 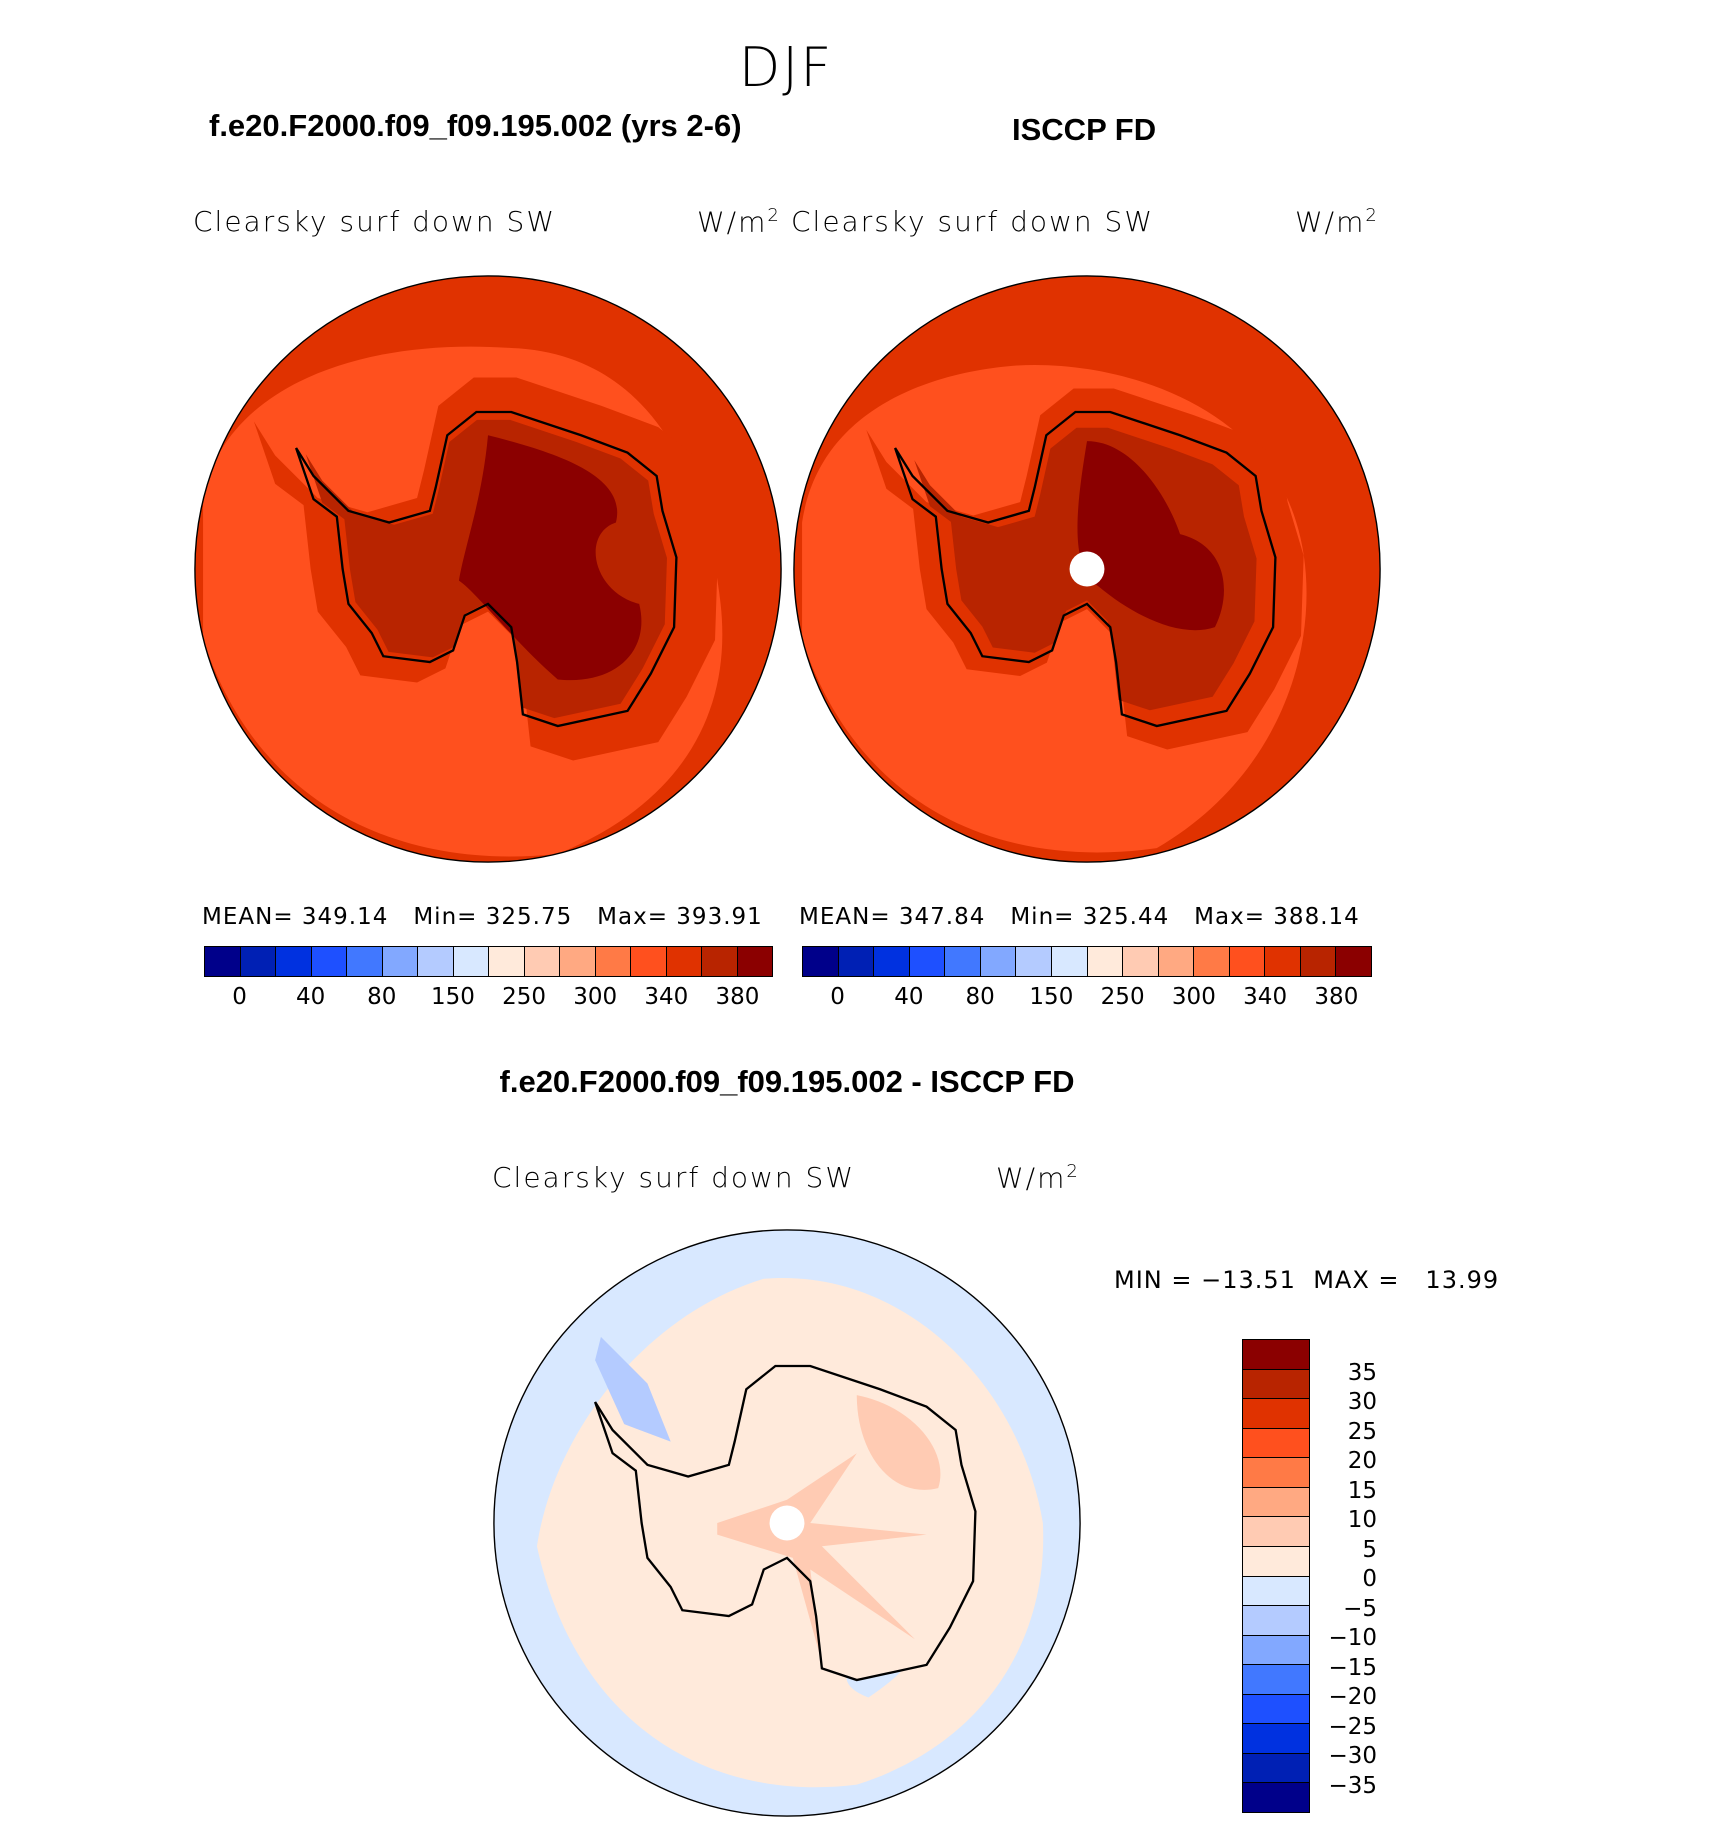 I want to click on model-colorbar: 0 40 80 150 250 300 340 380, so click(x=488, y=981).